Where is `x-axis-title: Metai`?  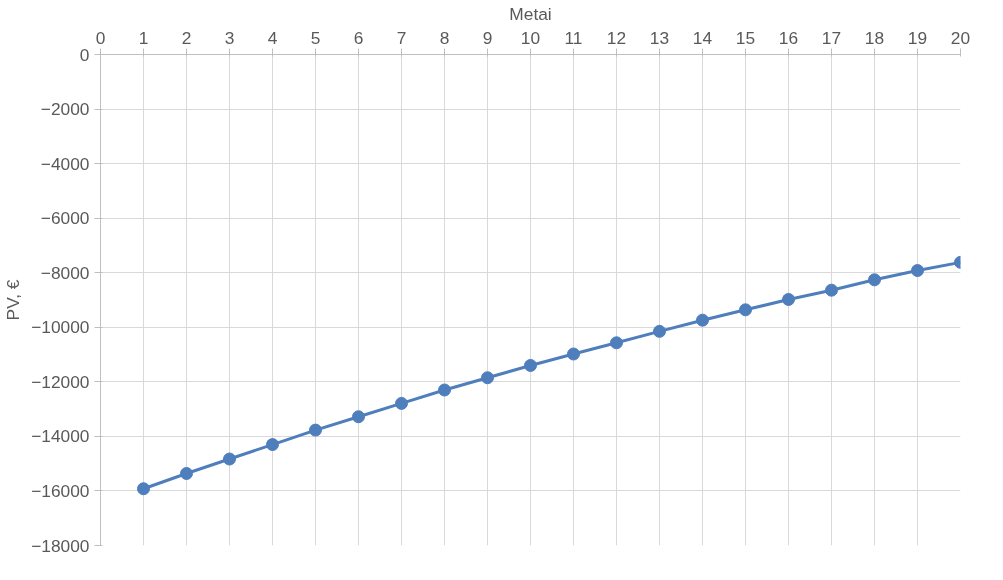
x-axis-title: Metai is located at coordinates (530, 13).